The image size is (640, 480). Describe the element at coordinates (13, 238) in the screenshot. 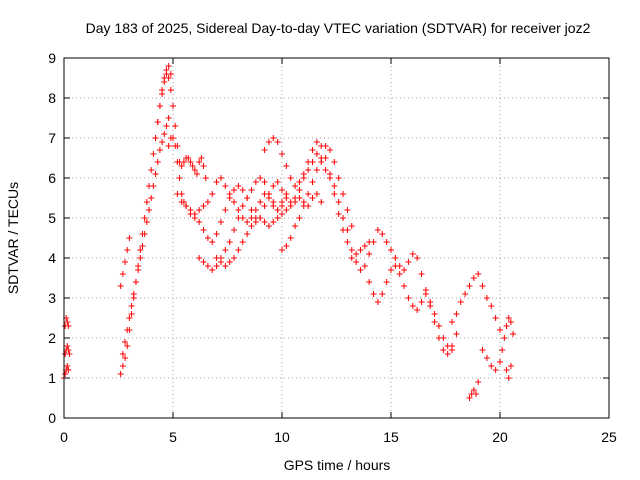

I see `y-axis-label: SDTVAR / TECUs` at that location.